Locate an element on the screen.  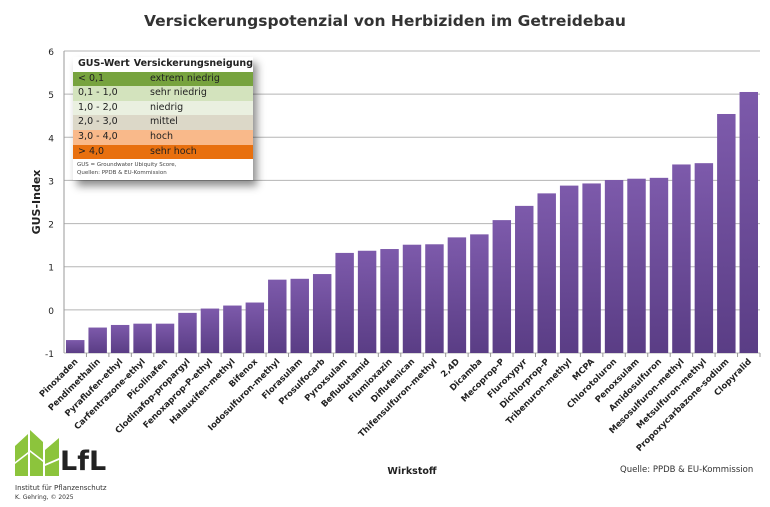
legend-header: GUS-Wert Versickerungsneigung is located at coordinates (163, 64).